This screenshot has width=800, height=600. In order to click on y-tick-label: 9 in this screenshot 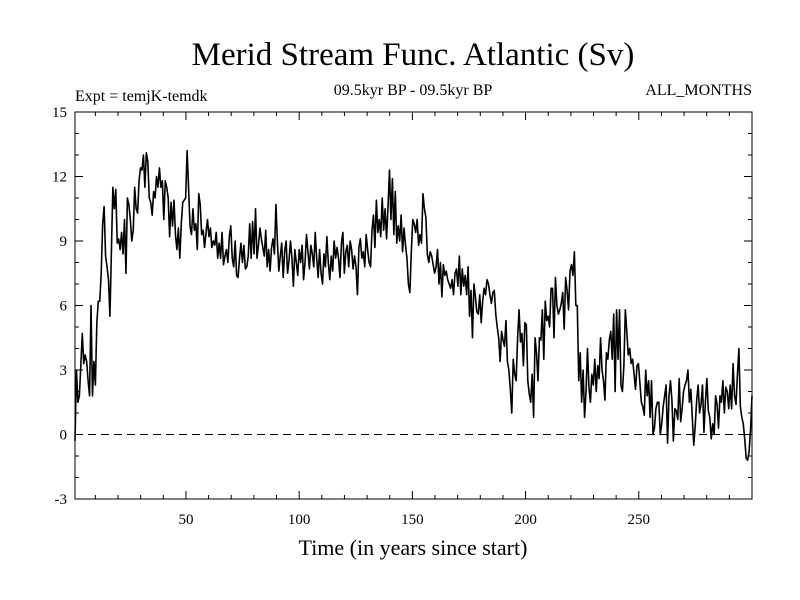, I will do `click(64, 242)`.